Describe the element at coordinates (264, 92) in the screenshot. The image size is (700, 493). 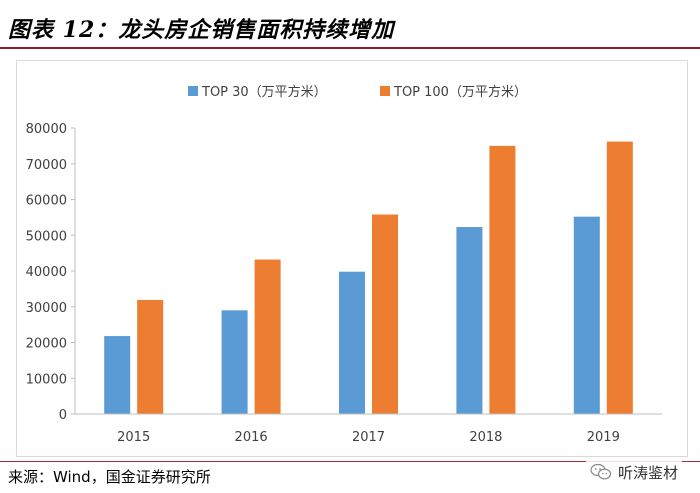
I see `legend-label-top30: TOP 30（万平方米）` at that location.